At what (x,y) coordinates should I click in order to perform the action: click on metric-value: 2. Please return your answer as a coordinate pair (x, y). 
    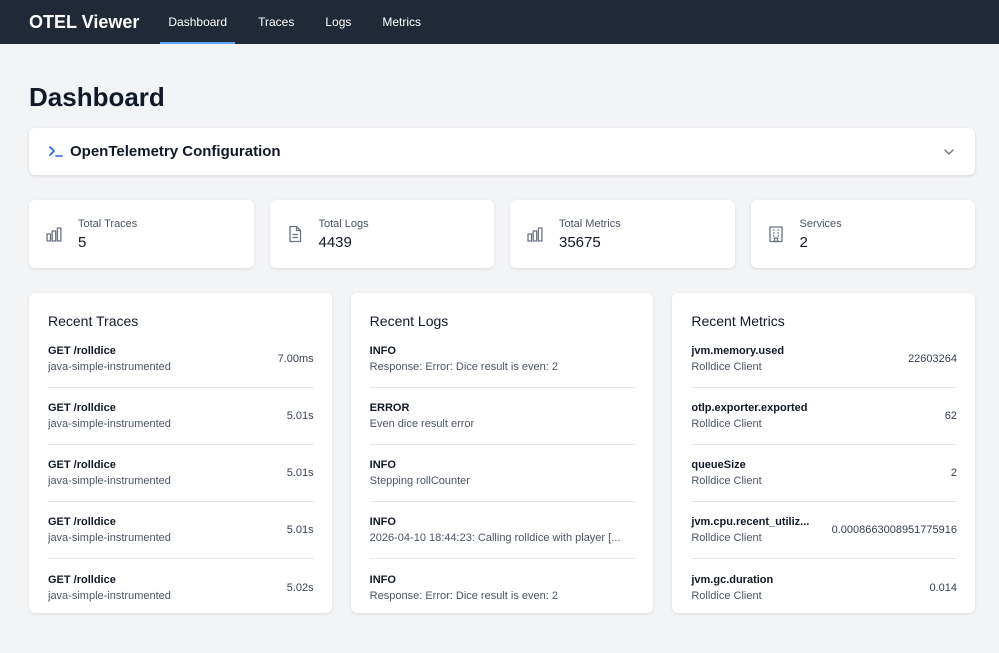
    Looking at the image, I should click on (954, 473).